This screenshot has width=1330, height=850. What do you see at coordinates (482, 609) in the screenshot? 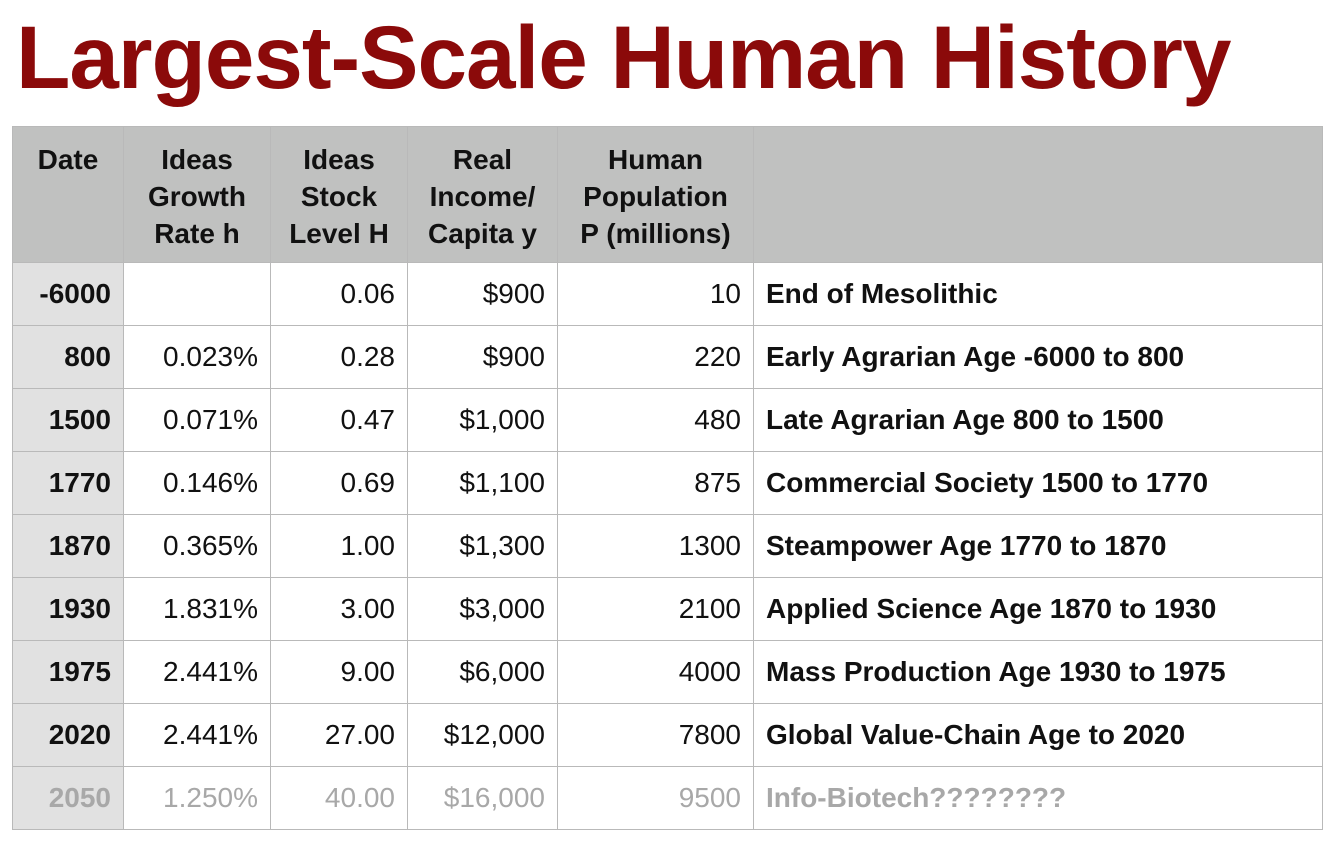
I see `cell-income: $3,000` at bounding box center [482, 609].